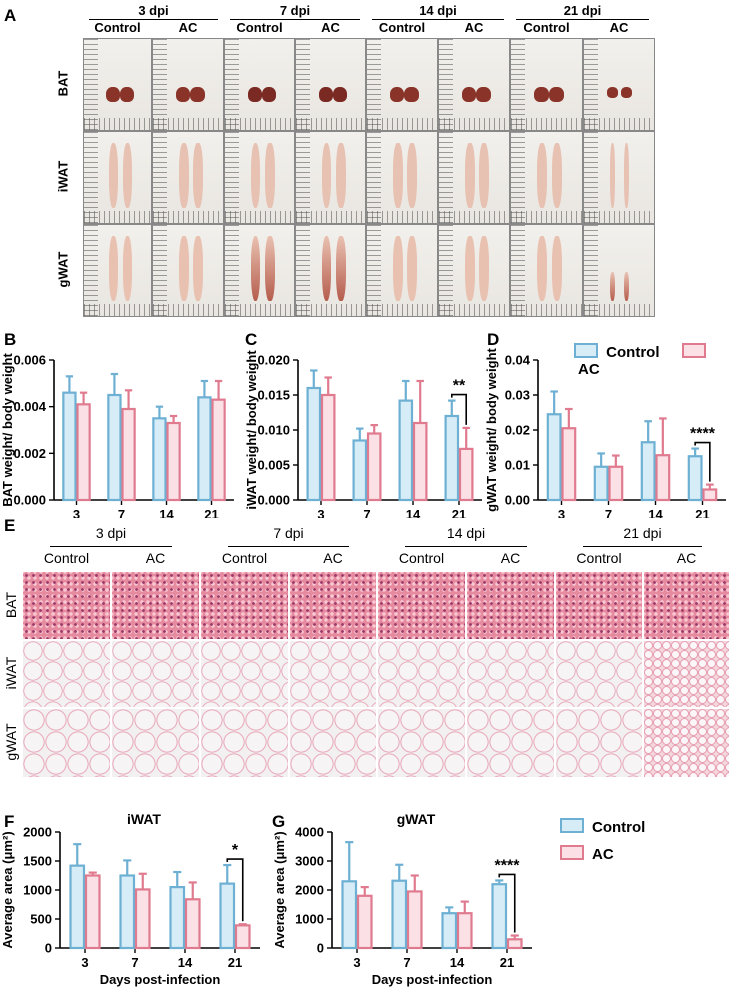  What do you see at coordinates (273, 465) in the screenshot?
I see `y-tick-label: 0.005` at bounding box center [273, 465].